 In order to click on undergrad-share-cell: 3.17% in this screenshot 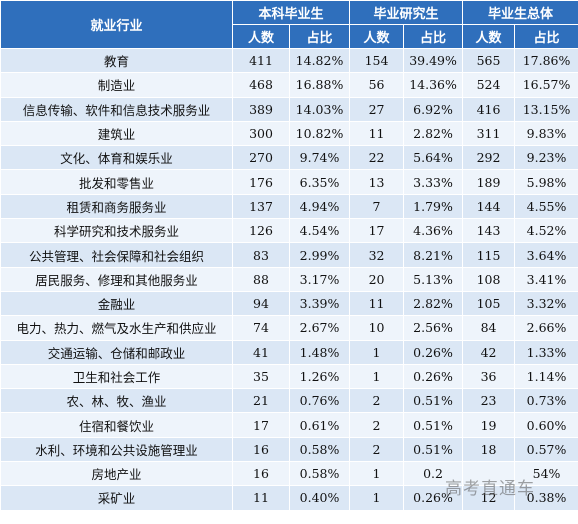, I will do `click(319, 279)`.